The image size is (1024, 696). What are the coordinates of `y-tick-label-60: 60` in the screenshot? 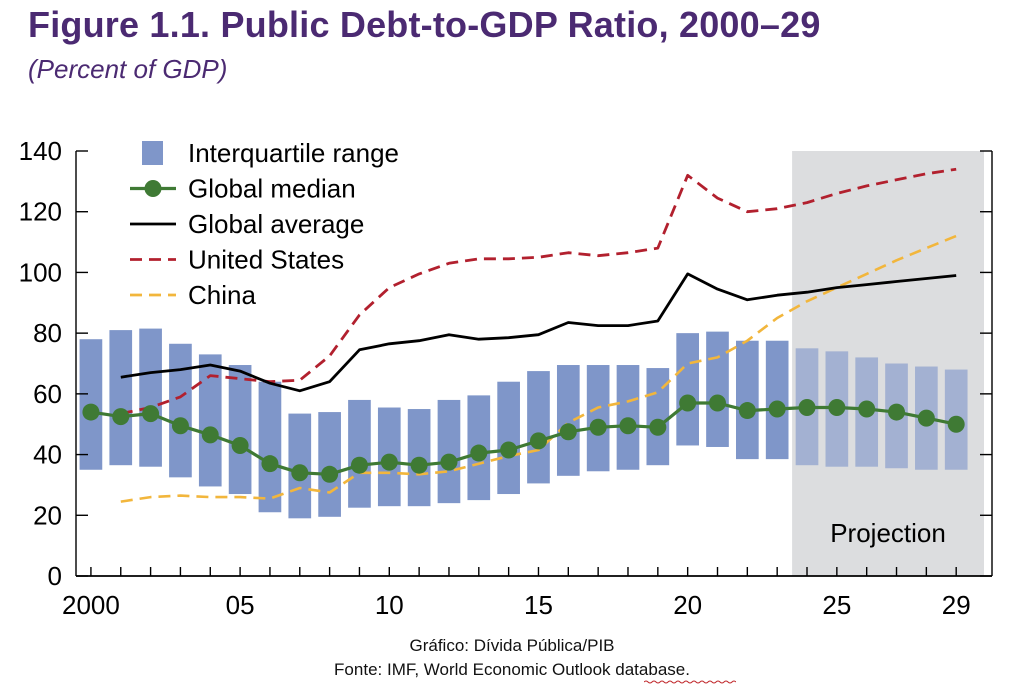 It's located at (47, 394).